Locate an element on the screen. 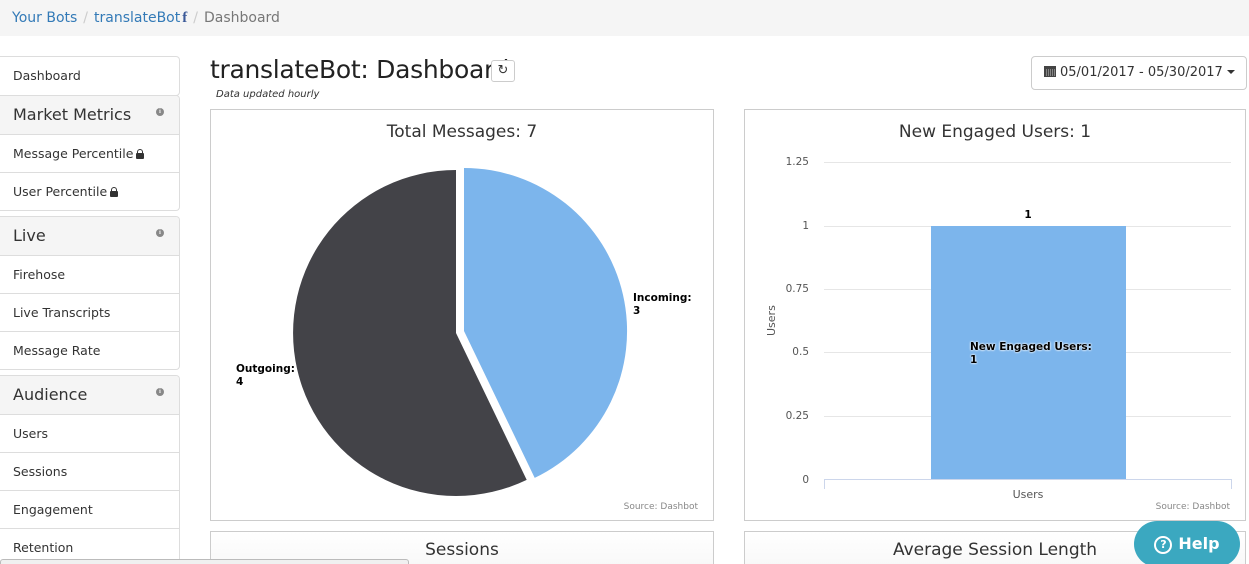 This screenshot has width=1249, height=564. help-button: ? Help is located at coordinates (1187, 542).